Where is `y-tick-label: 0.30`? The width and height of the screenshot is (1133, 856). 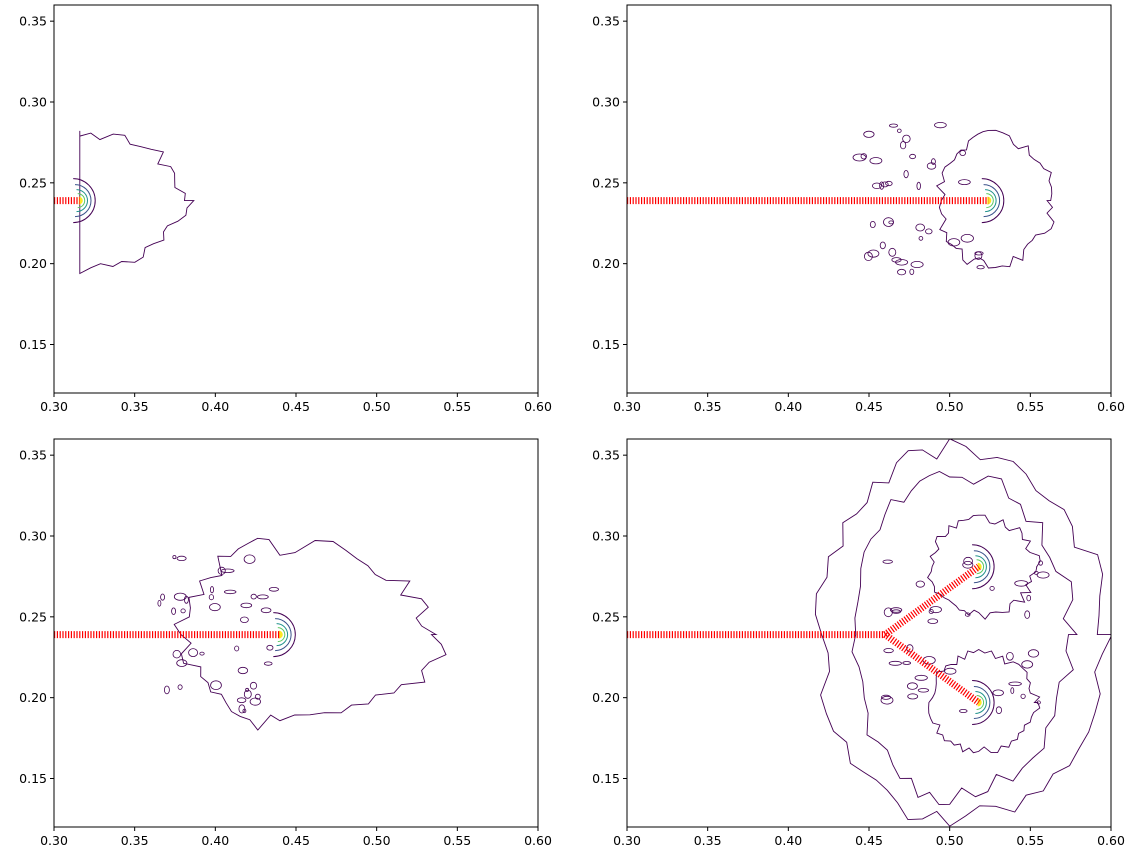
y-tick-label: 0.30 is located at coordinates (606, 102).